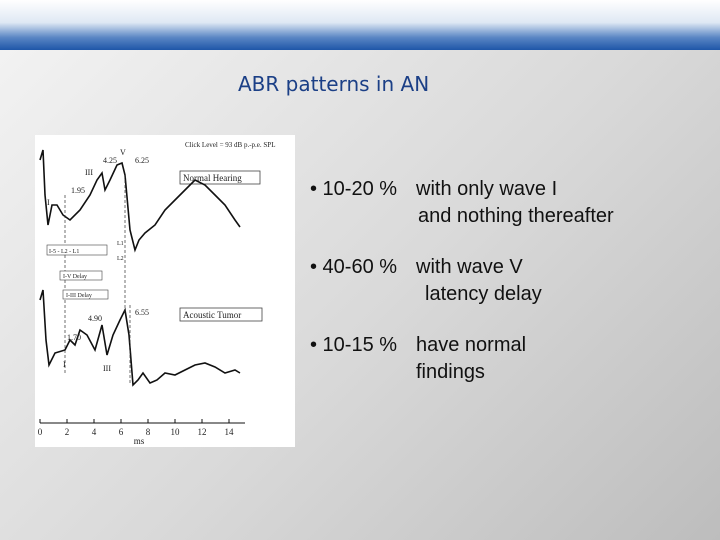 The width and height of the screenshot is (720, 540). I want to click on peak-label: 4.90, so click(95, 318).